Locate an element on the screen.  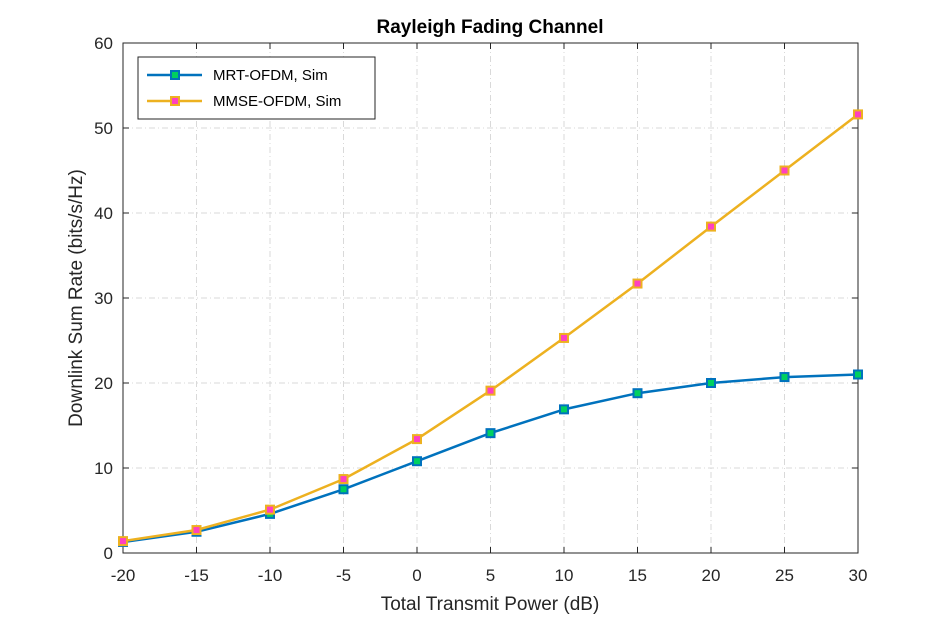
y-tick-label: 30 is located at coordinates (103, 298).